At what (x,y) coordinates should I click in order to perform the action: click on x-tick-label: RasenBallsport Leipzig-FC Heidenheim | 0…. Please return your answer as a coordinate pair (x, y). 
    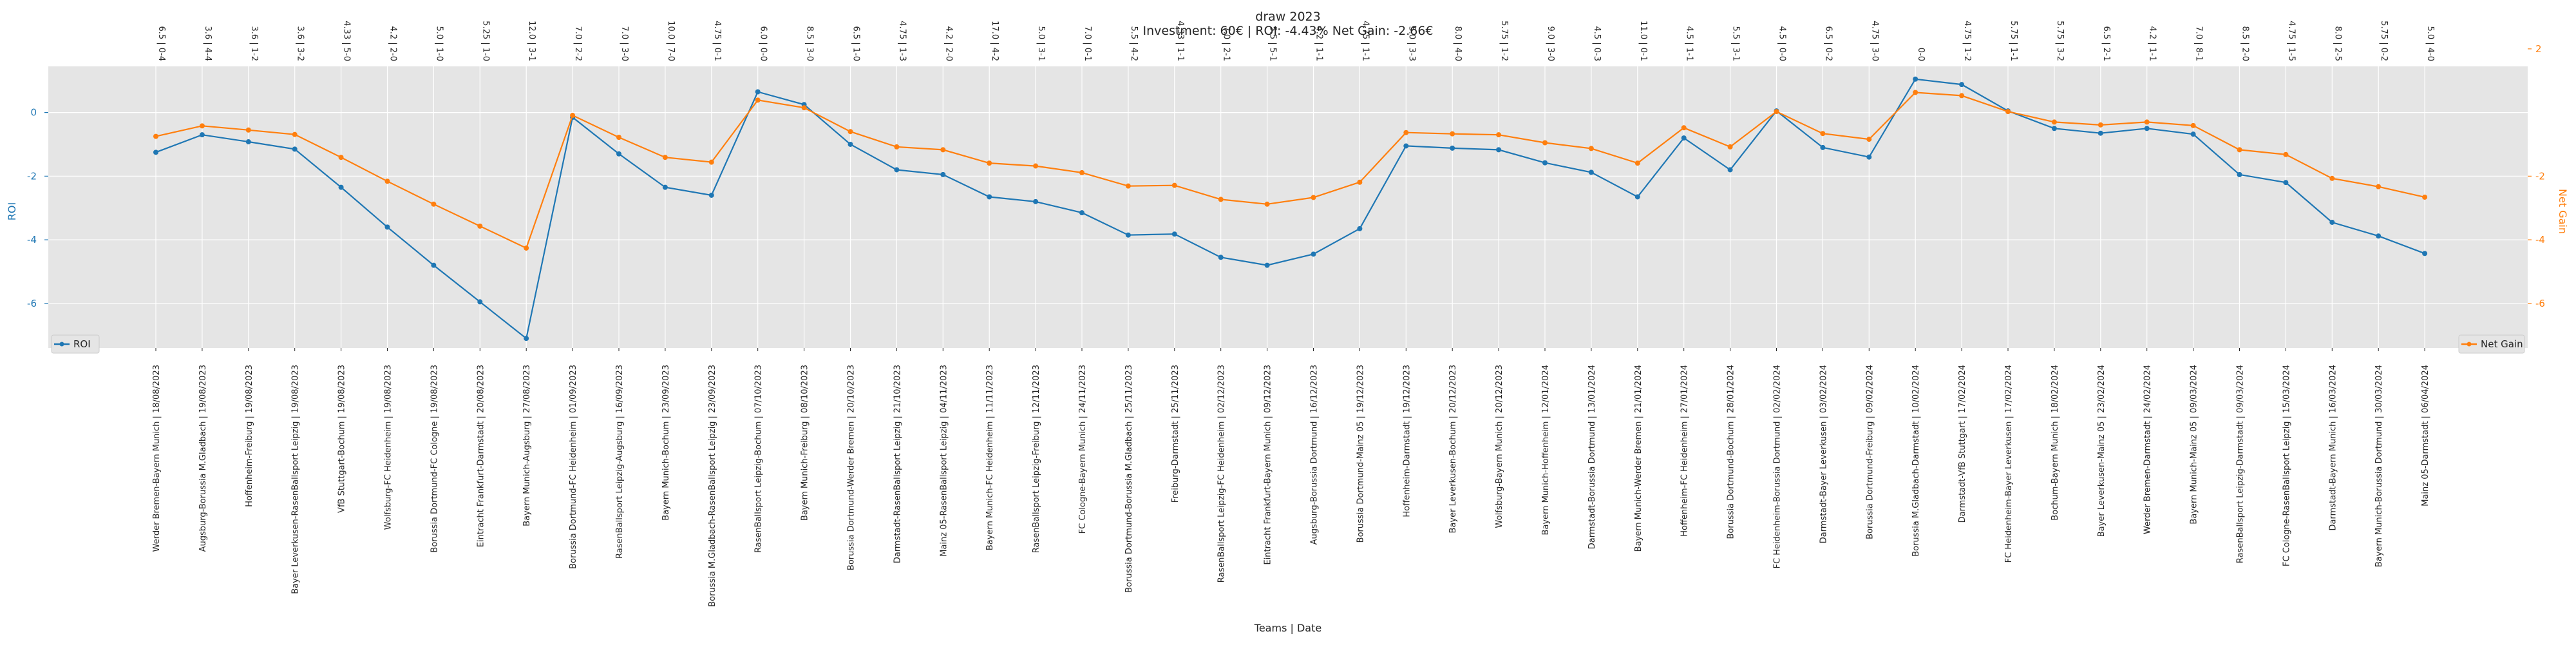
    Looking at the image, I should click on (1222, 474).